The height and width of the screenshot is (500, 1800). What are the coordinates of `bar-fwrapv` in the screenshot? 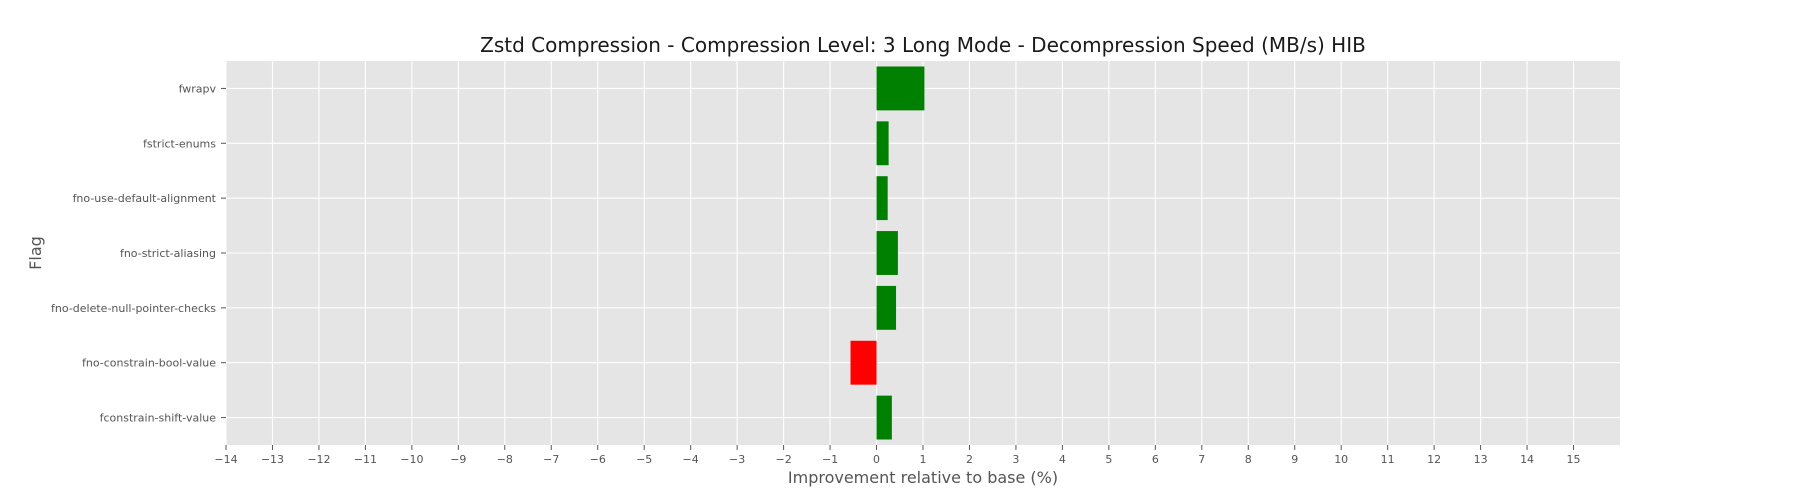 It's located at (900, 88).